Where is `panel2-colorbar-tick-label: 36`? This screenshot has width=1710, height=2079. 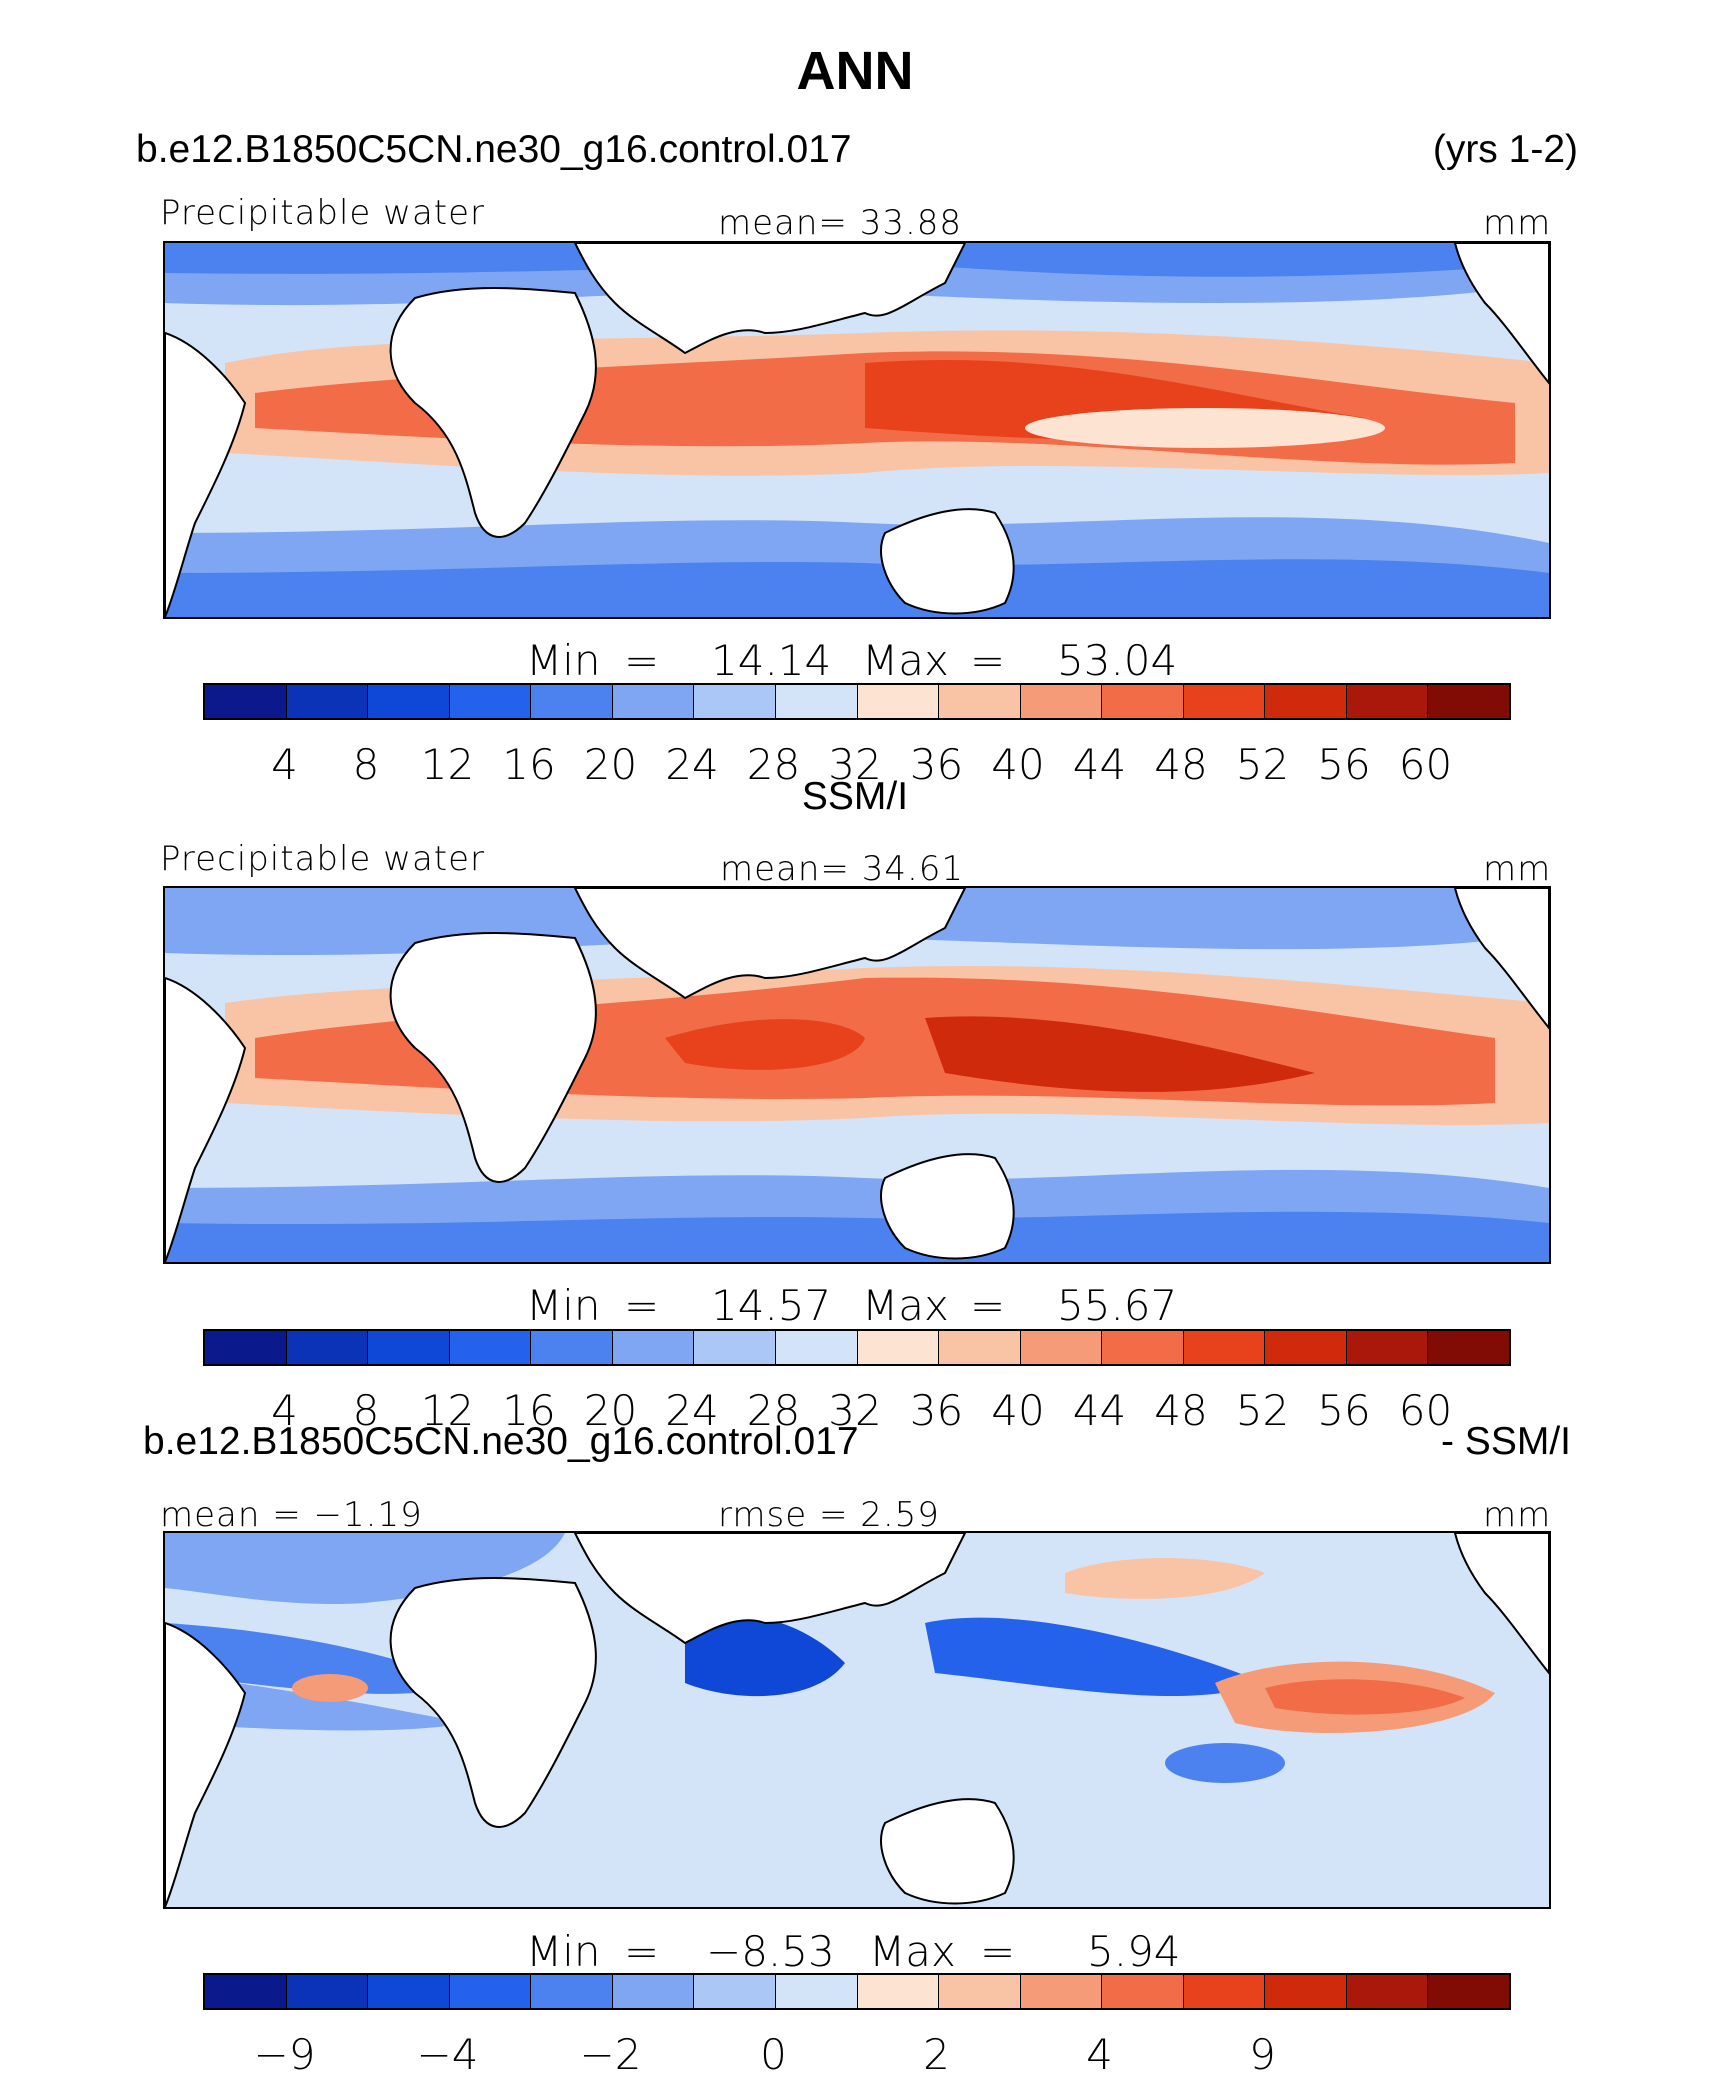 panel2-colorbar-tick-label: 36 is located at coordinates (936, 1410).